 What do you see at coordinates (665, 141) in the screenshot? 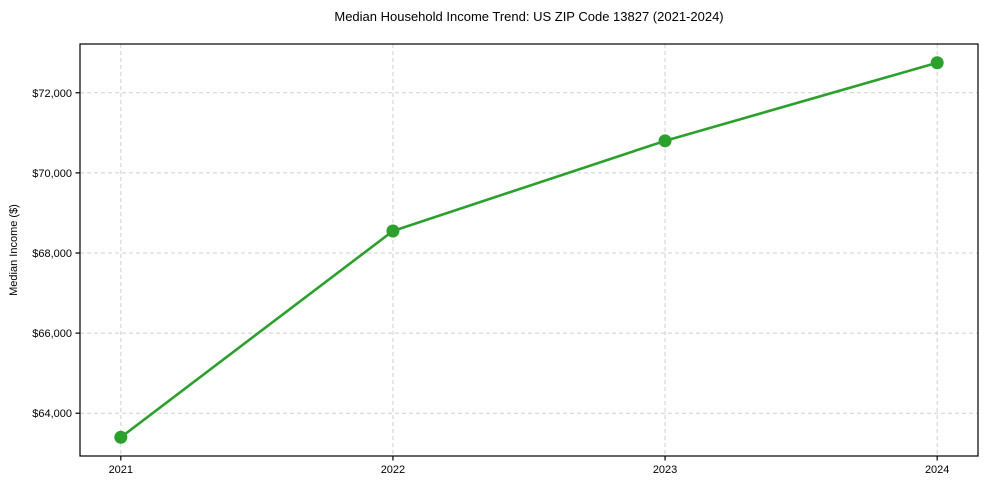
I see `data-point-2023` at bounding box center [665, 141].